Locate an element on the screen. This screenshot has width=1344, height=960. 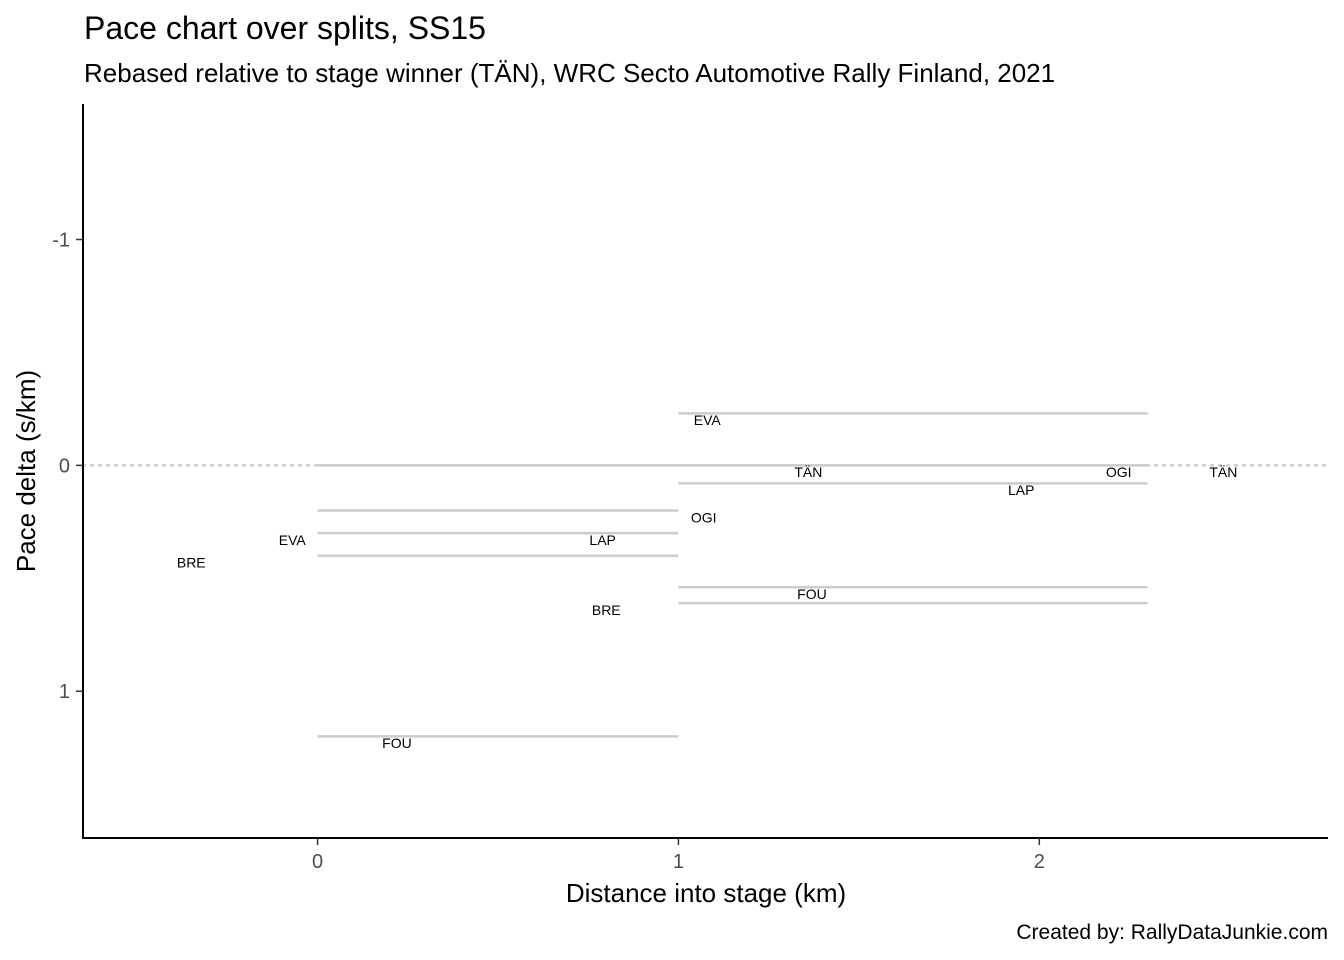
x-tick-label: 0 is located at coordinates (317, 862).